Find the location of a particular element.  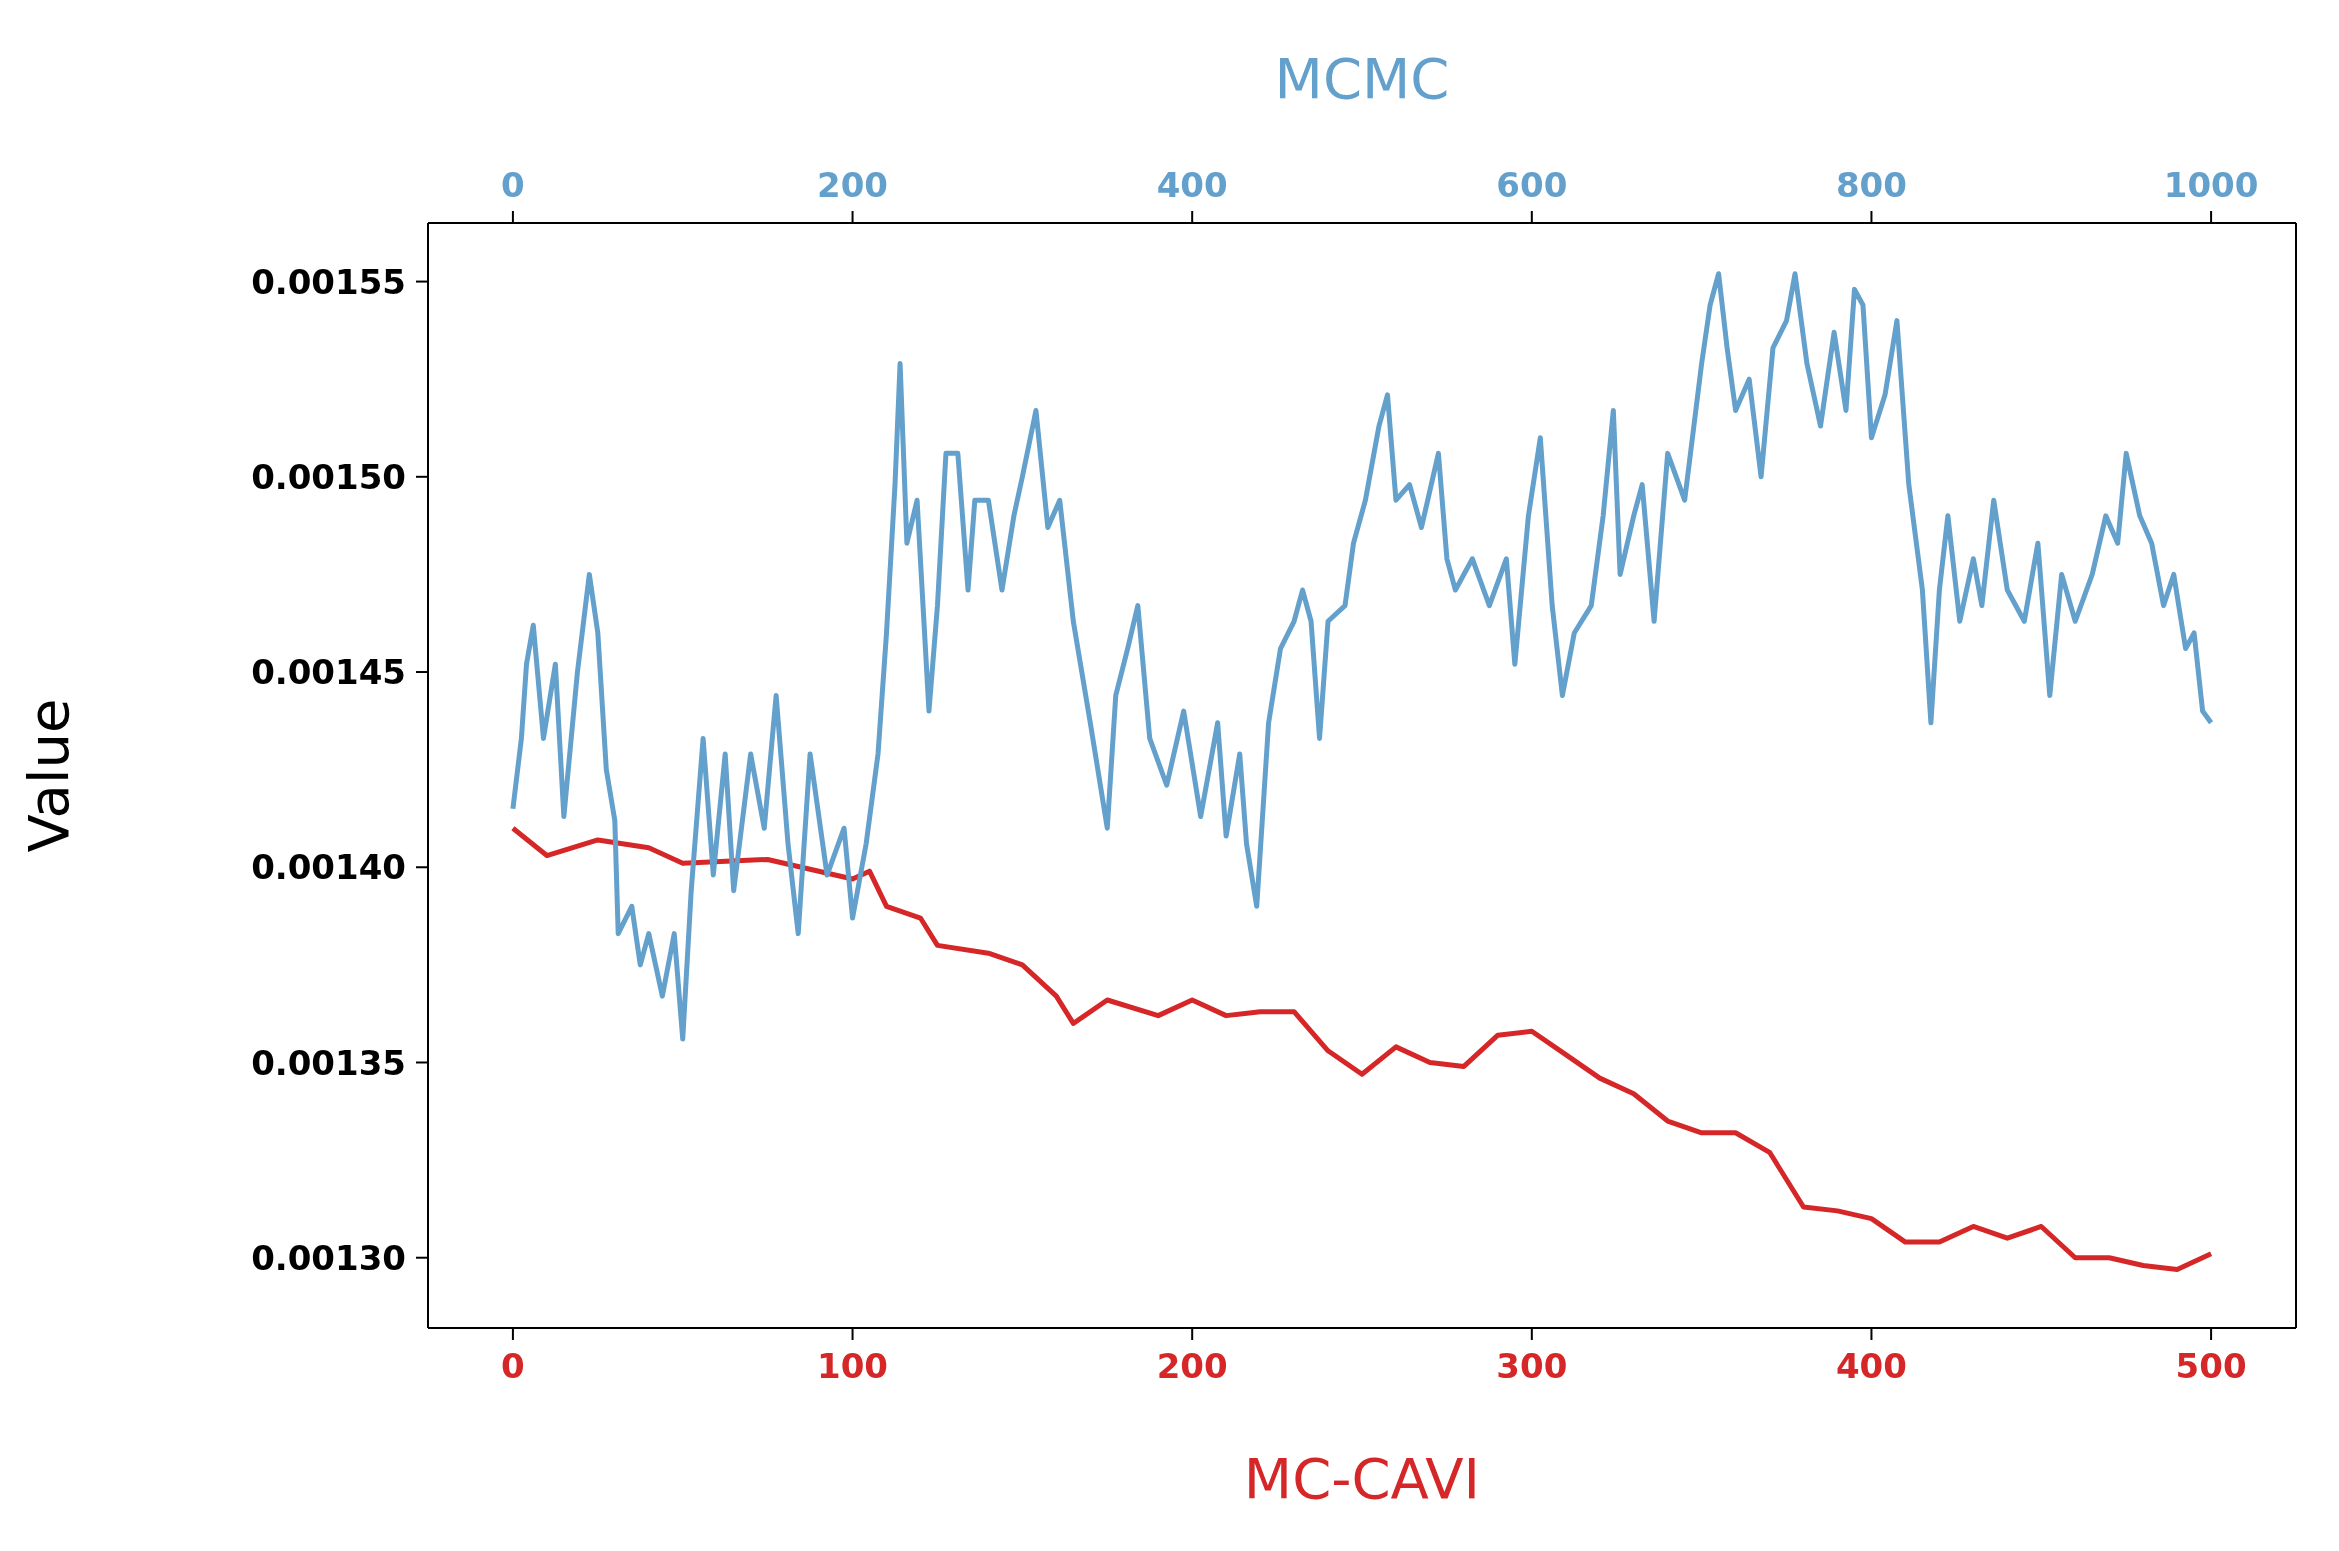

x-tick-label: 400 is located at coordinates (1871, 1366).